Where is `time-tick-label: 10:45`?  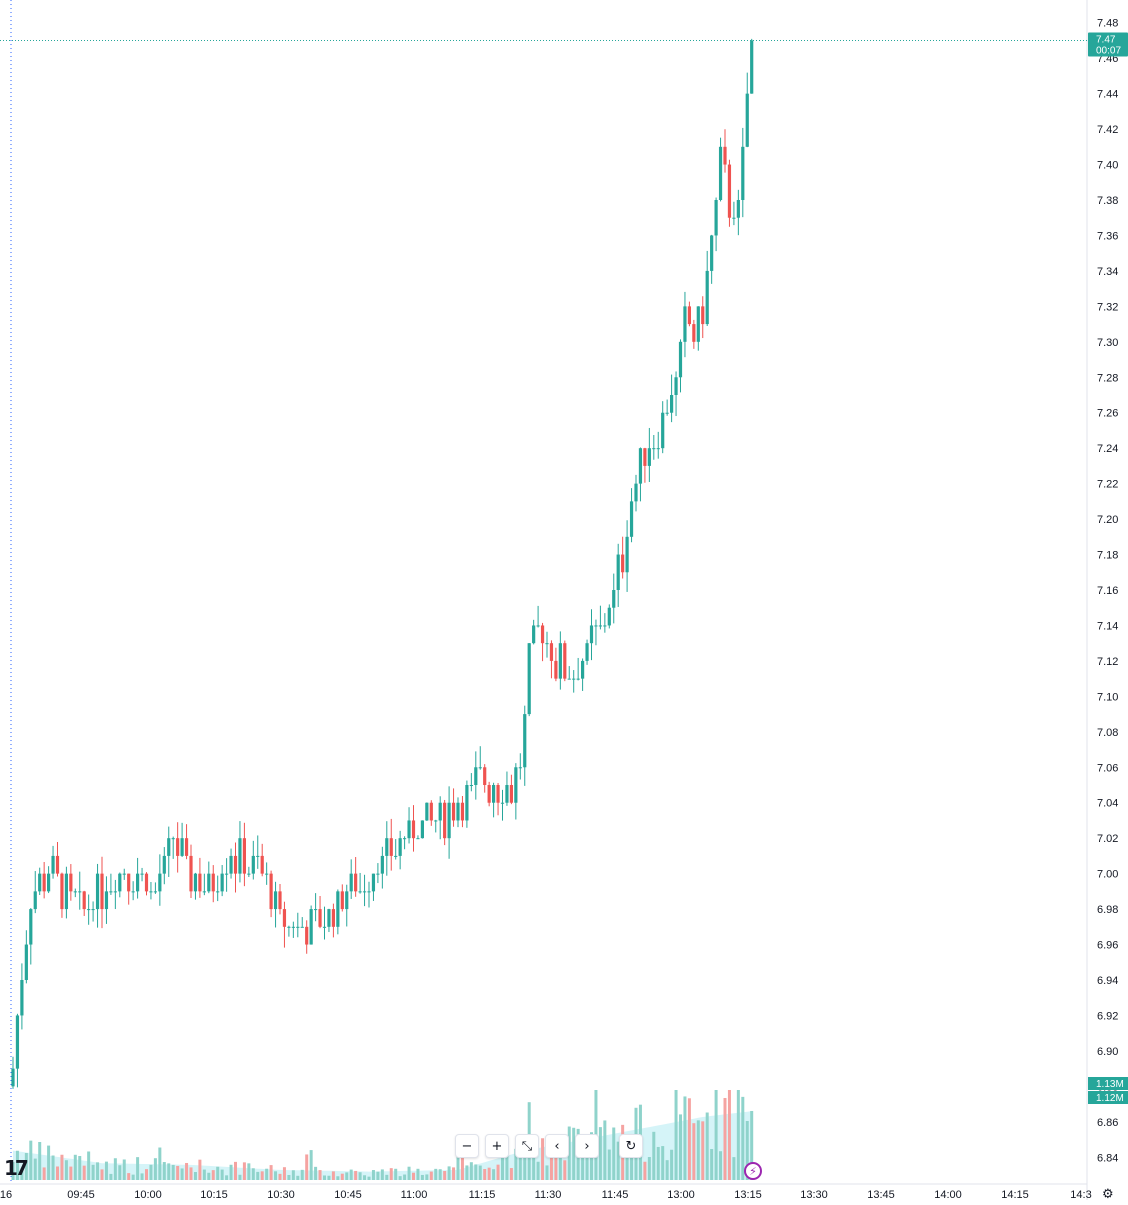
time-tick-label: 10:45 is located at coordinates (348, 1194).